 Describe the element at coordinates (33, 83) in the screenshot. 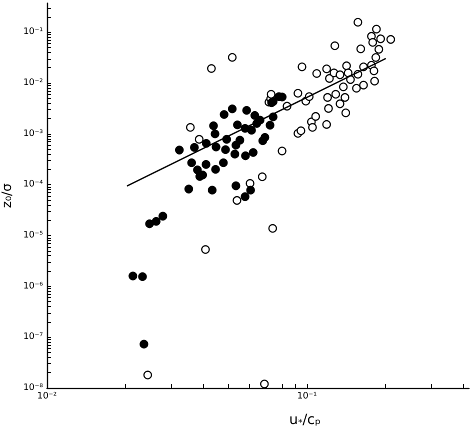

I see `y-tick-label: 10⁻²` at that location.